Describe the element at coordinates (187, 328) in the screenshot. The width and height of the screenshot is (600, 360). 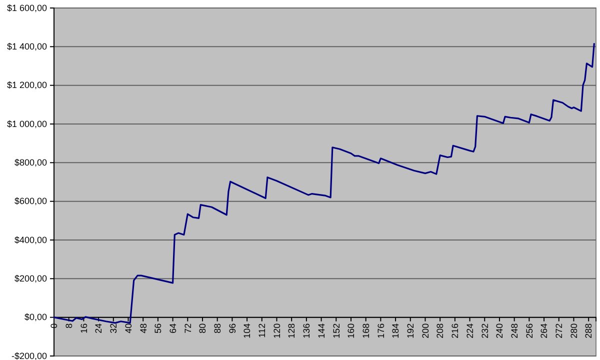
I see `x-tick-label: 72` at that location.